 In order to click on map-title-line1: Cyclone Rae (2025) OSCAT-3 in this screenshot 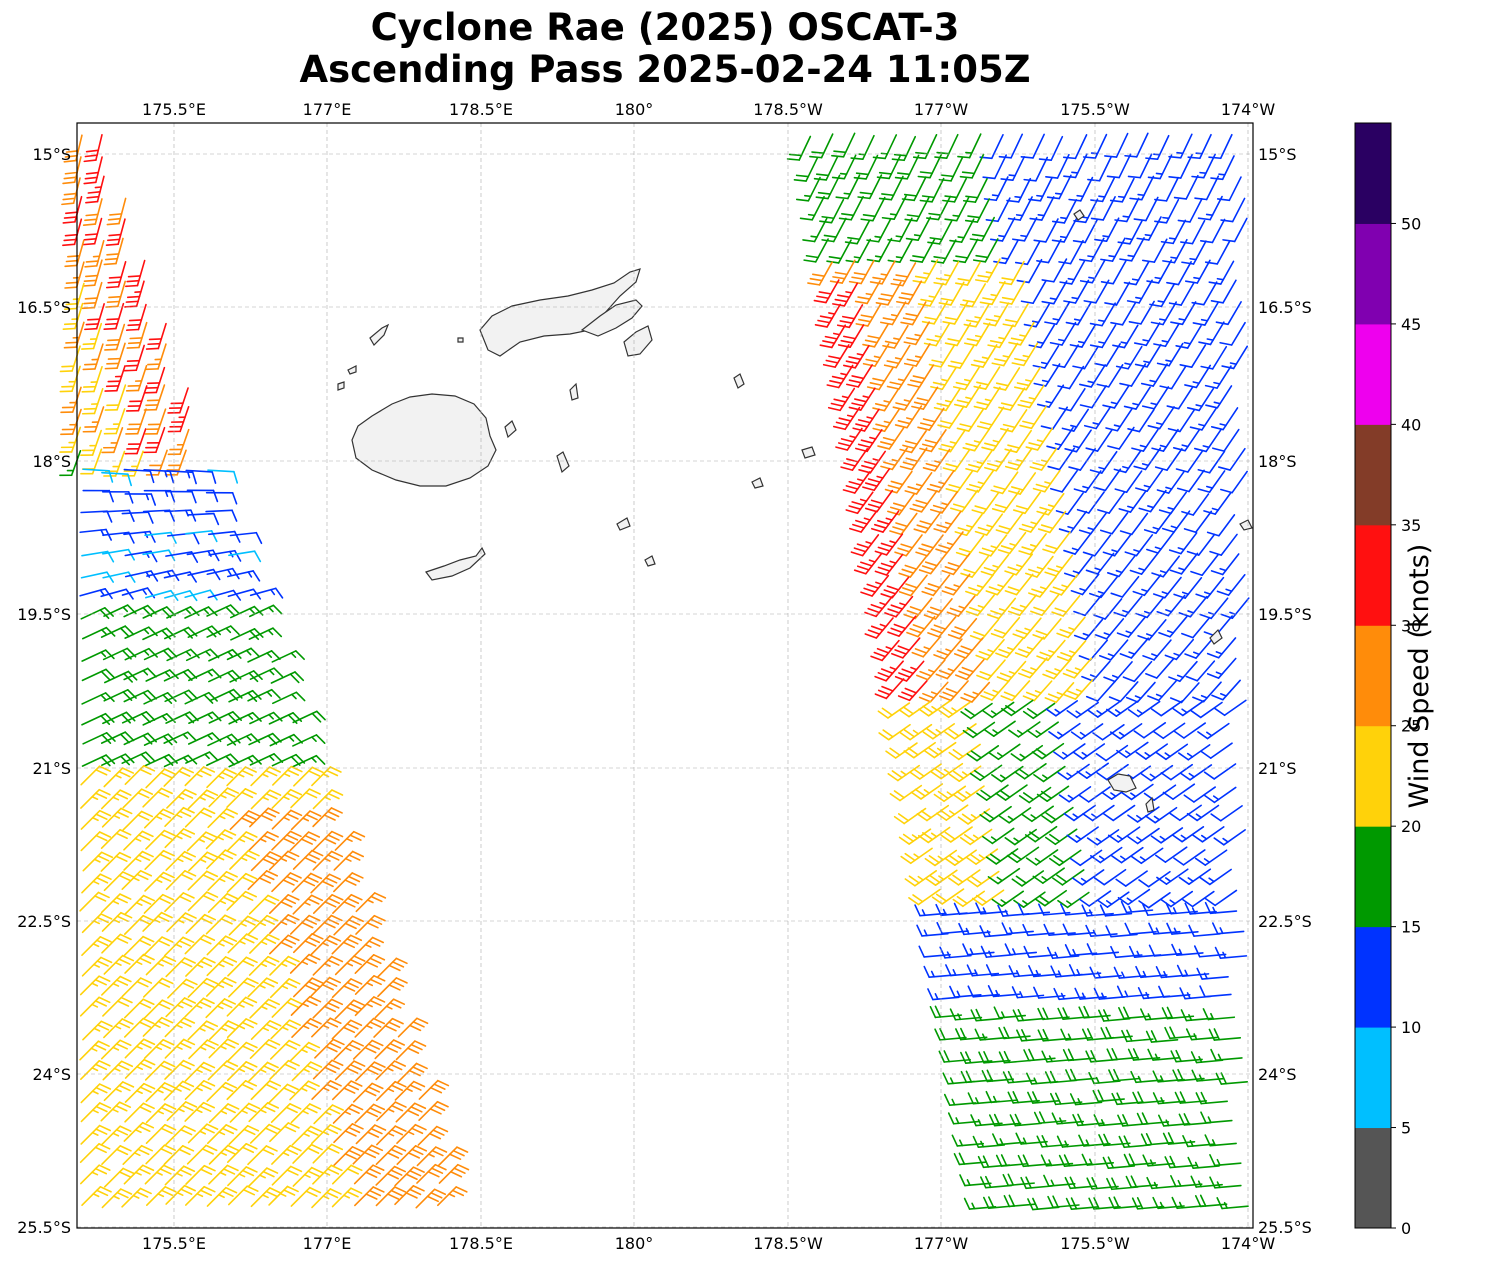, I will do `click(665, 27)`.